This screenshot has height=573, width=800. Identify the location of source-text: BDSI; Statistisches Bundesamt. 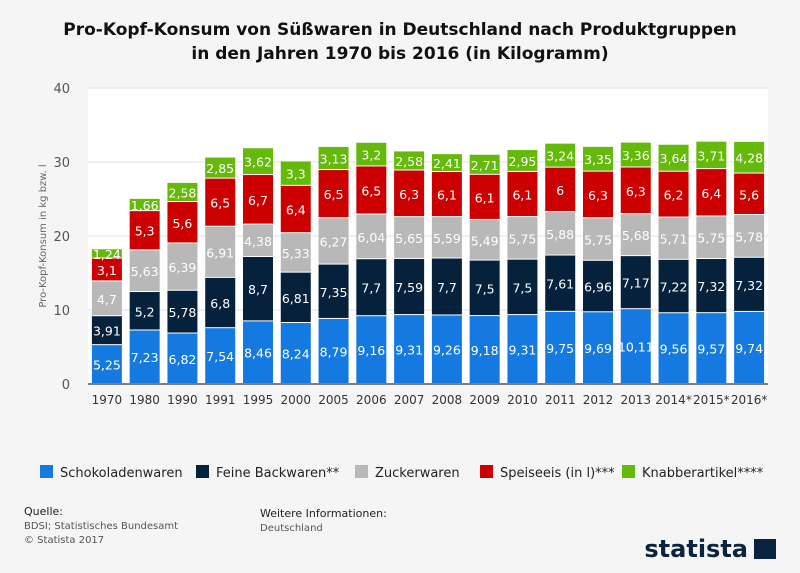
(101, 526).